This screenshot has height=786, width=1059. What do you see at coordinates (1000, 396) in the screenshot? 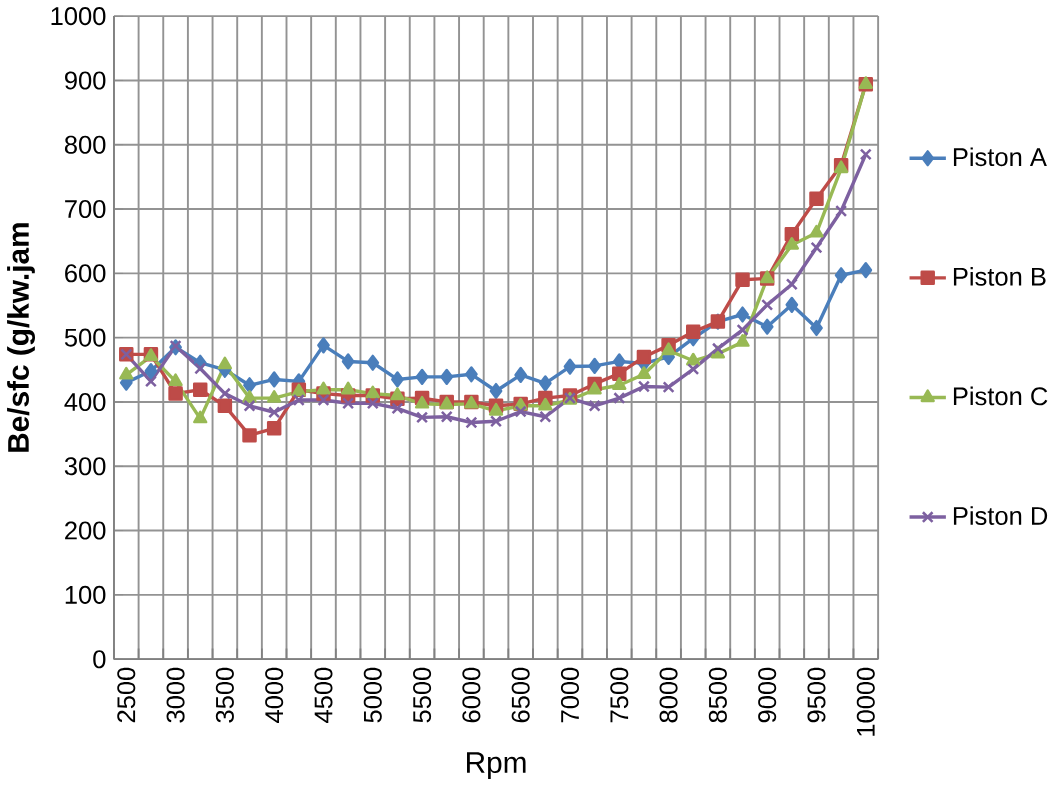
I see `legend-label: Piston C` at bounding box center [1000, 396].